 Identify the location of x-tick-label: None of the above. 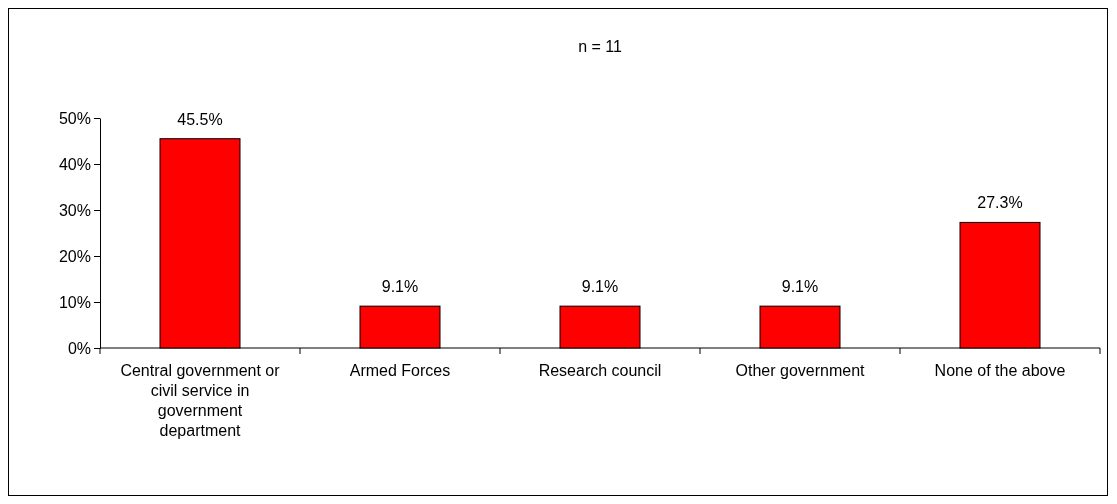
(1000, 370).